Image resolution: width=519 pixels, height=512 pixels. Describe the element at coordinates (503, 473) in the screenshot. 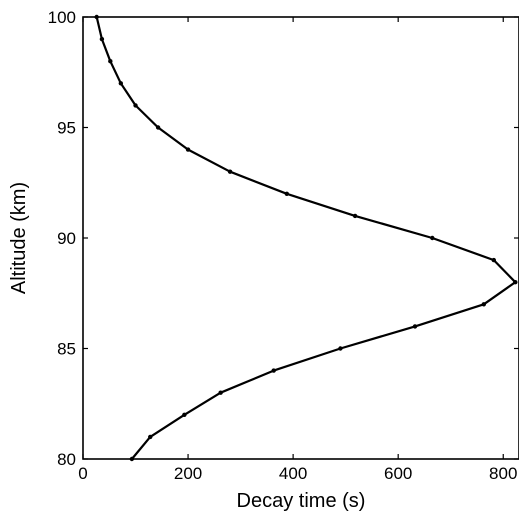

I see `x-tick-label: 800` at that location.